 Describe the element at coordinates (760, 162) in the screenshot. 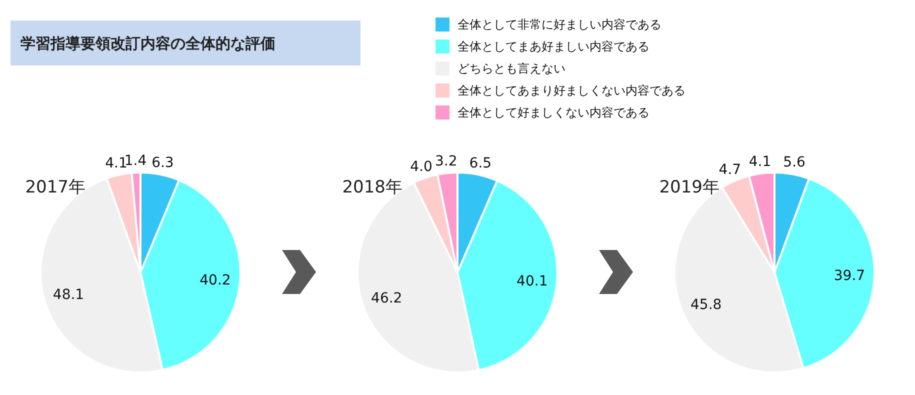

I see `data-label: 4.1` at that location.